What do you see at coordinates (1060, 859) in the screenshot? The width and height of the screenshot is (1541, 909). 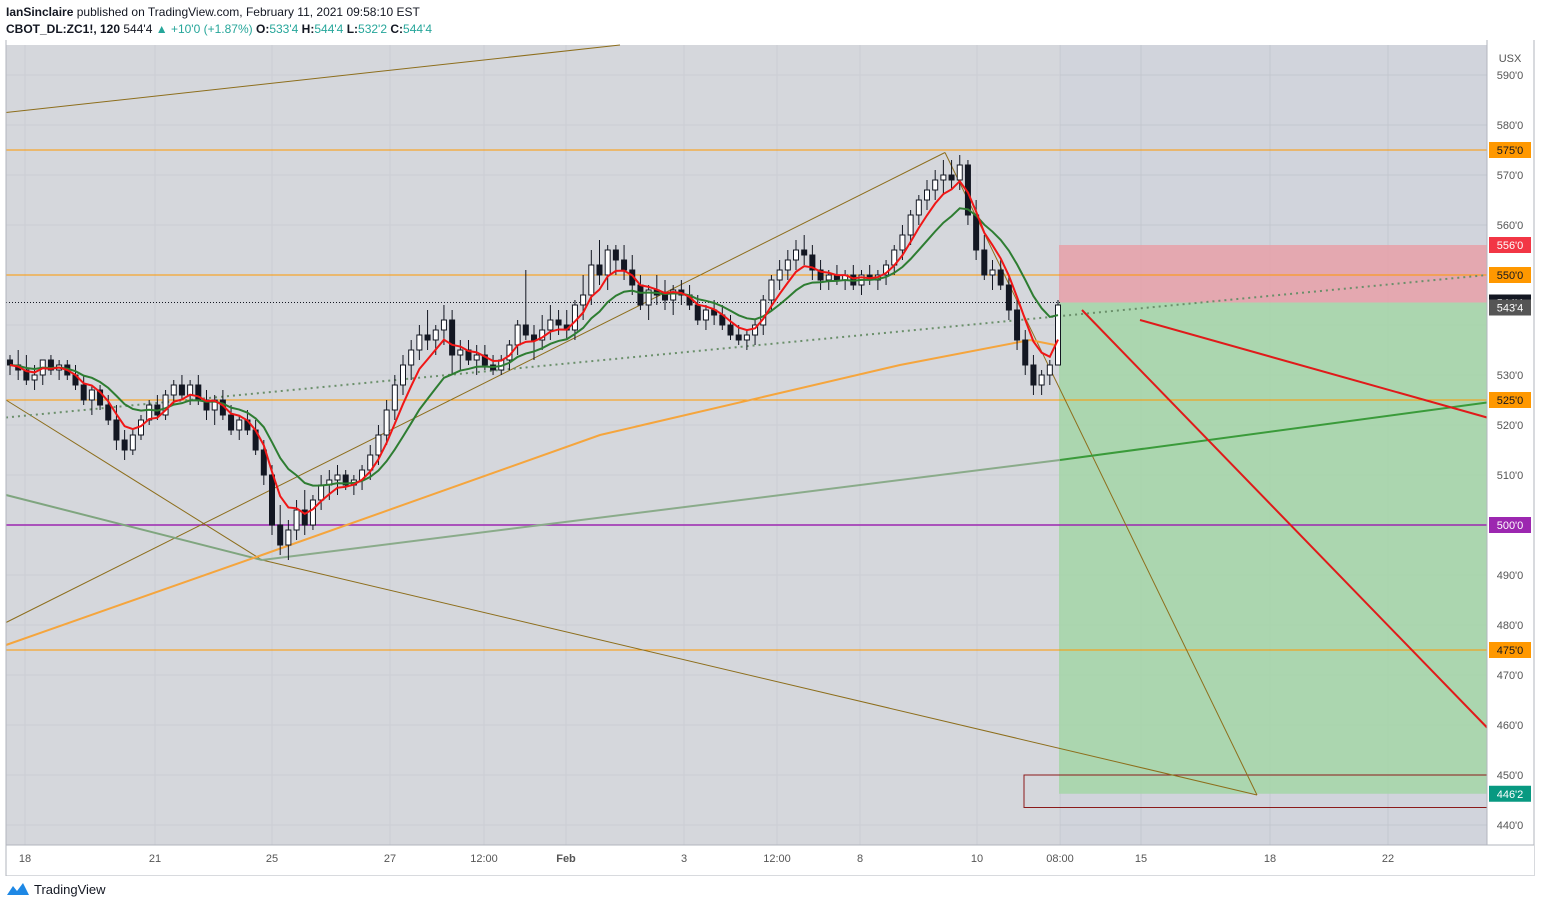 I see `x-tick-label: 08:00` at bounding box center [1060, 859].